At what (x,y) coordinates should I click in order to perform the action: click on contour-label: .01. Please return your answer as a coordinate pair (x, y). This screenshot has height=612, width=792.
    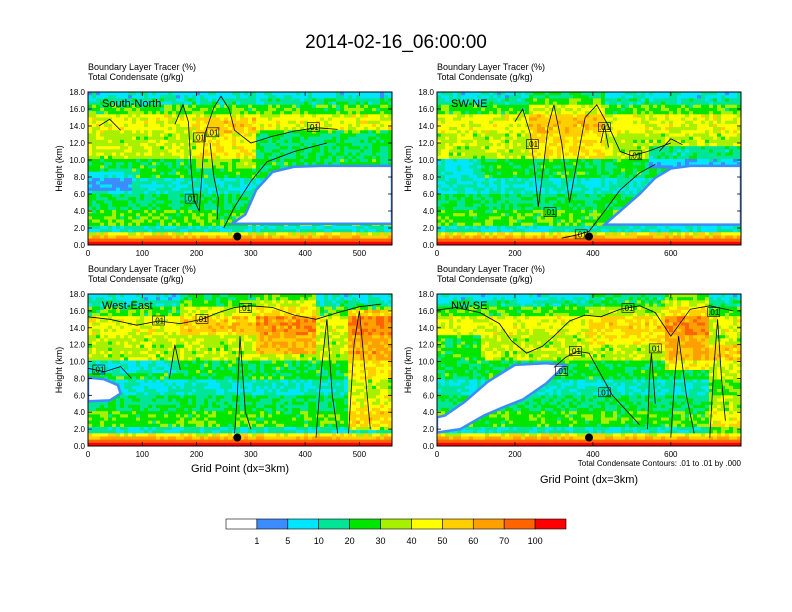
    Looking at the image, I should click on (192, 199).